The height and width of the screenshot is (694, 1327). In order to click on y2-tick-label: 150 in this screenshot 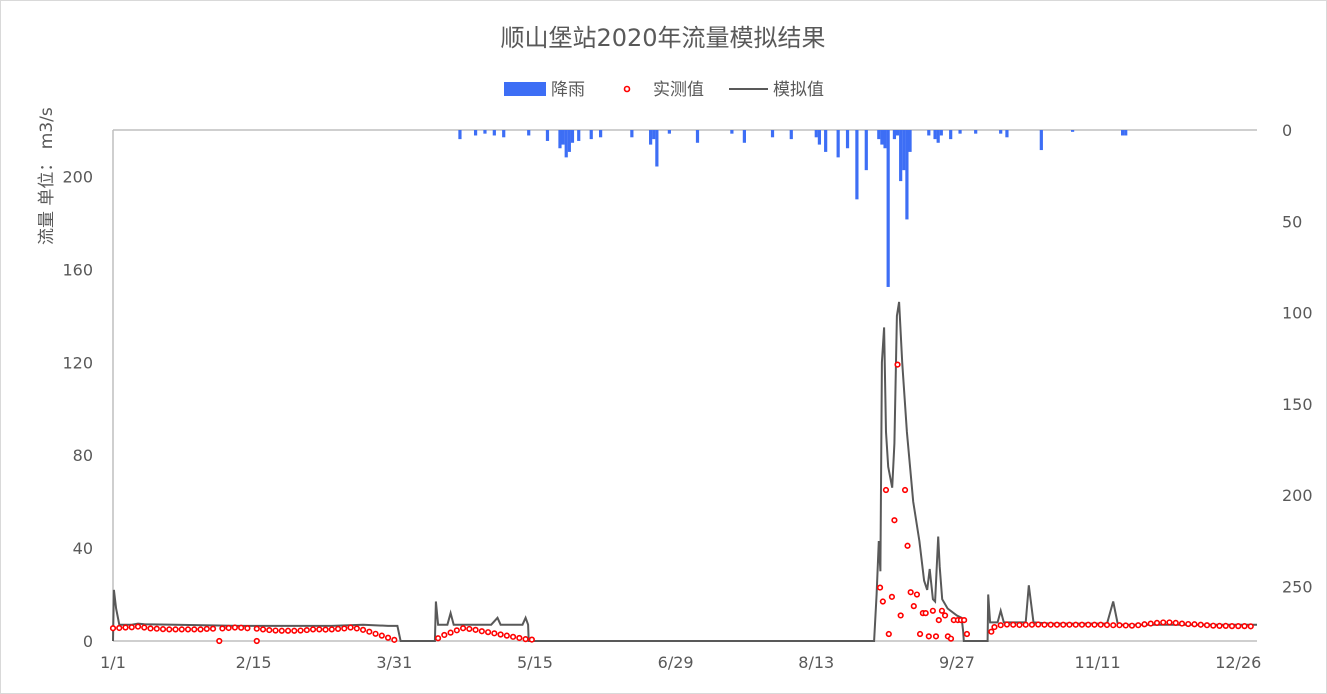, I will do `click(1297, 404)`.